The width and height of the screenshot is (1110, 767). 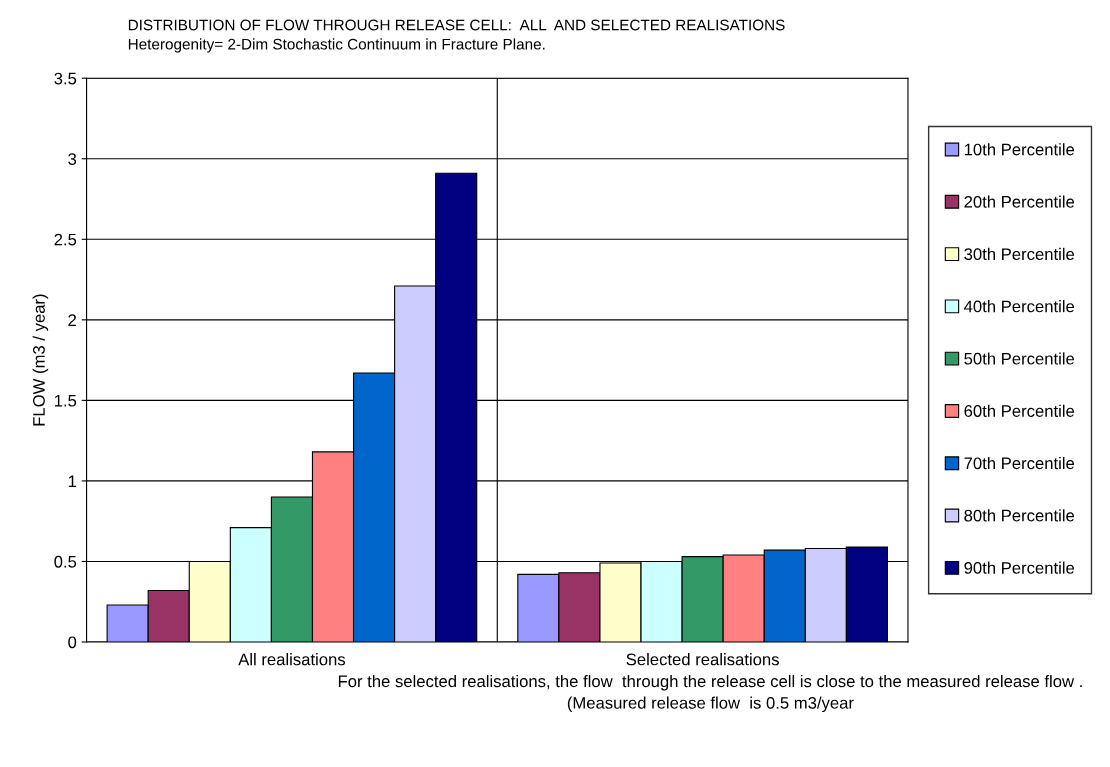 I want to click on y-tick-label: 0, so click(x=72, y=642).